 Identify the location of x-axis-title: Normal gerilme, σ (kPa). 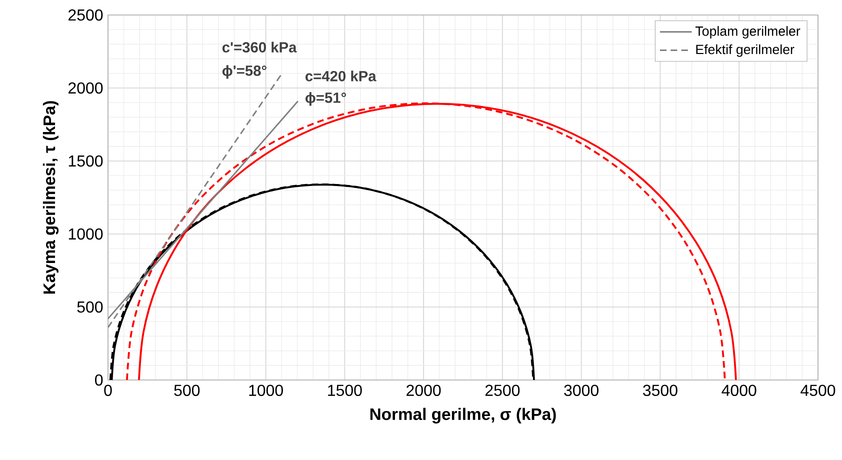
(463, 416).